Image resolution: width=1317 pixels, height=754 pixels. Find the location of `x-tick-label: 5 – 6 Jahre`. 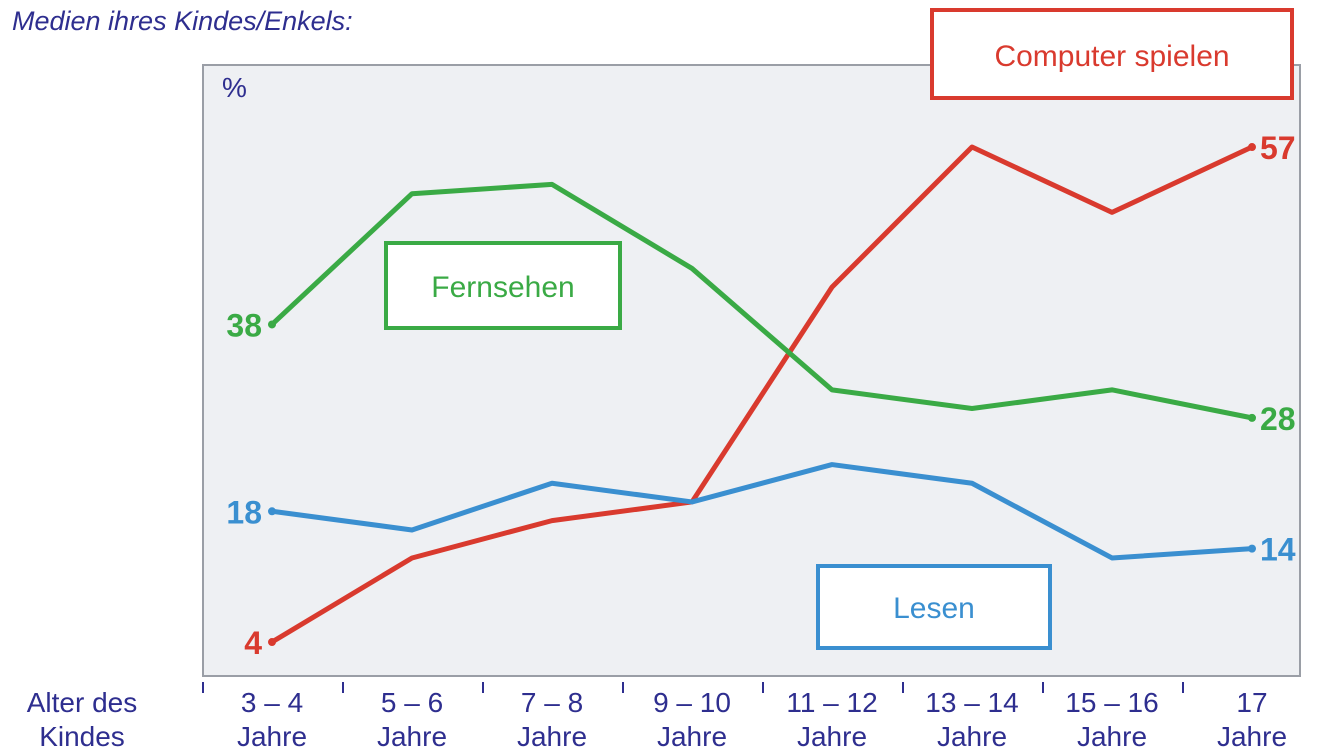

x-tick-label: 5 – 6 Jahre is located at coordinates (412, 719).